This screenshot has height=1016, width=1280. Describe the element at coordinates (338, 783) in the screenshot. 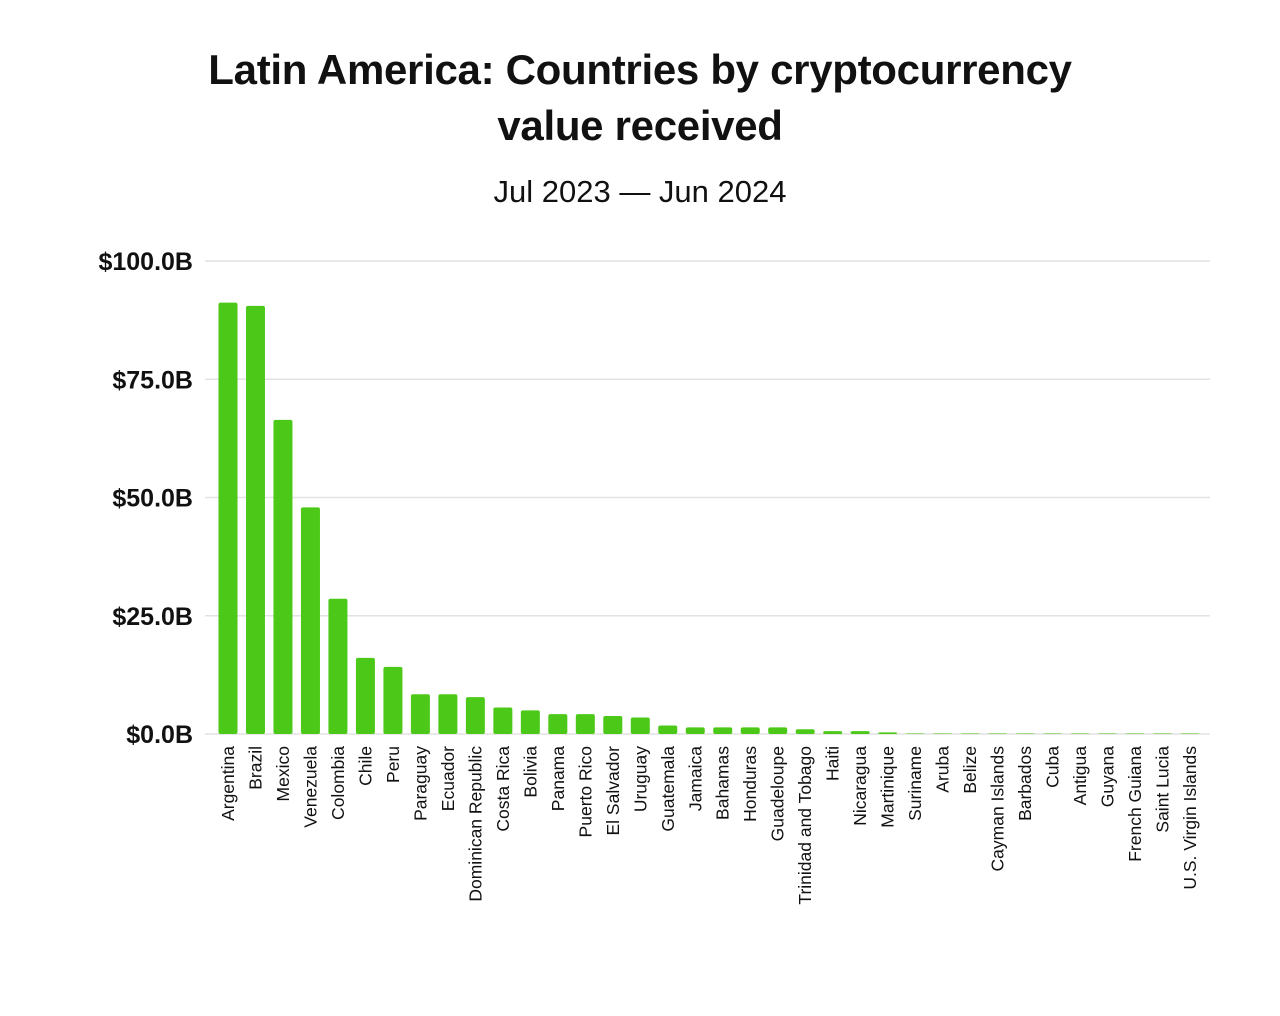

I see `x-tick-label: Colombia` at that location.